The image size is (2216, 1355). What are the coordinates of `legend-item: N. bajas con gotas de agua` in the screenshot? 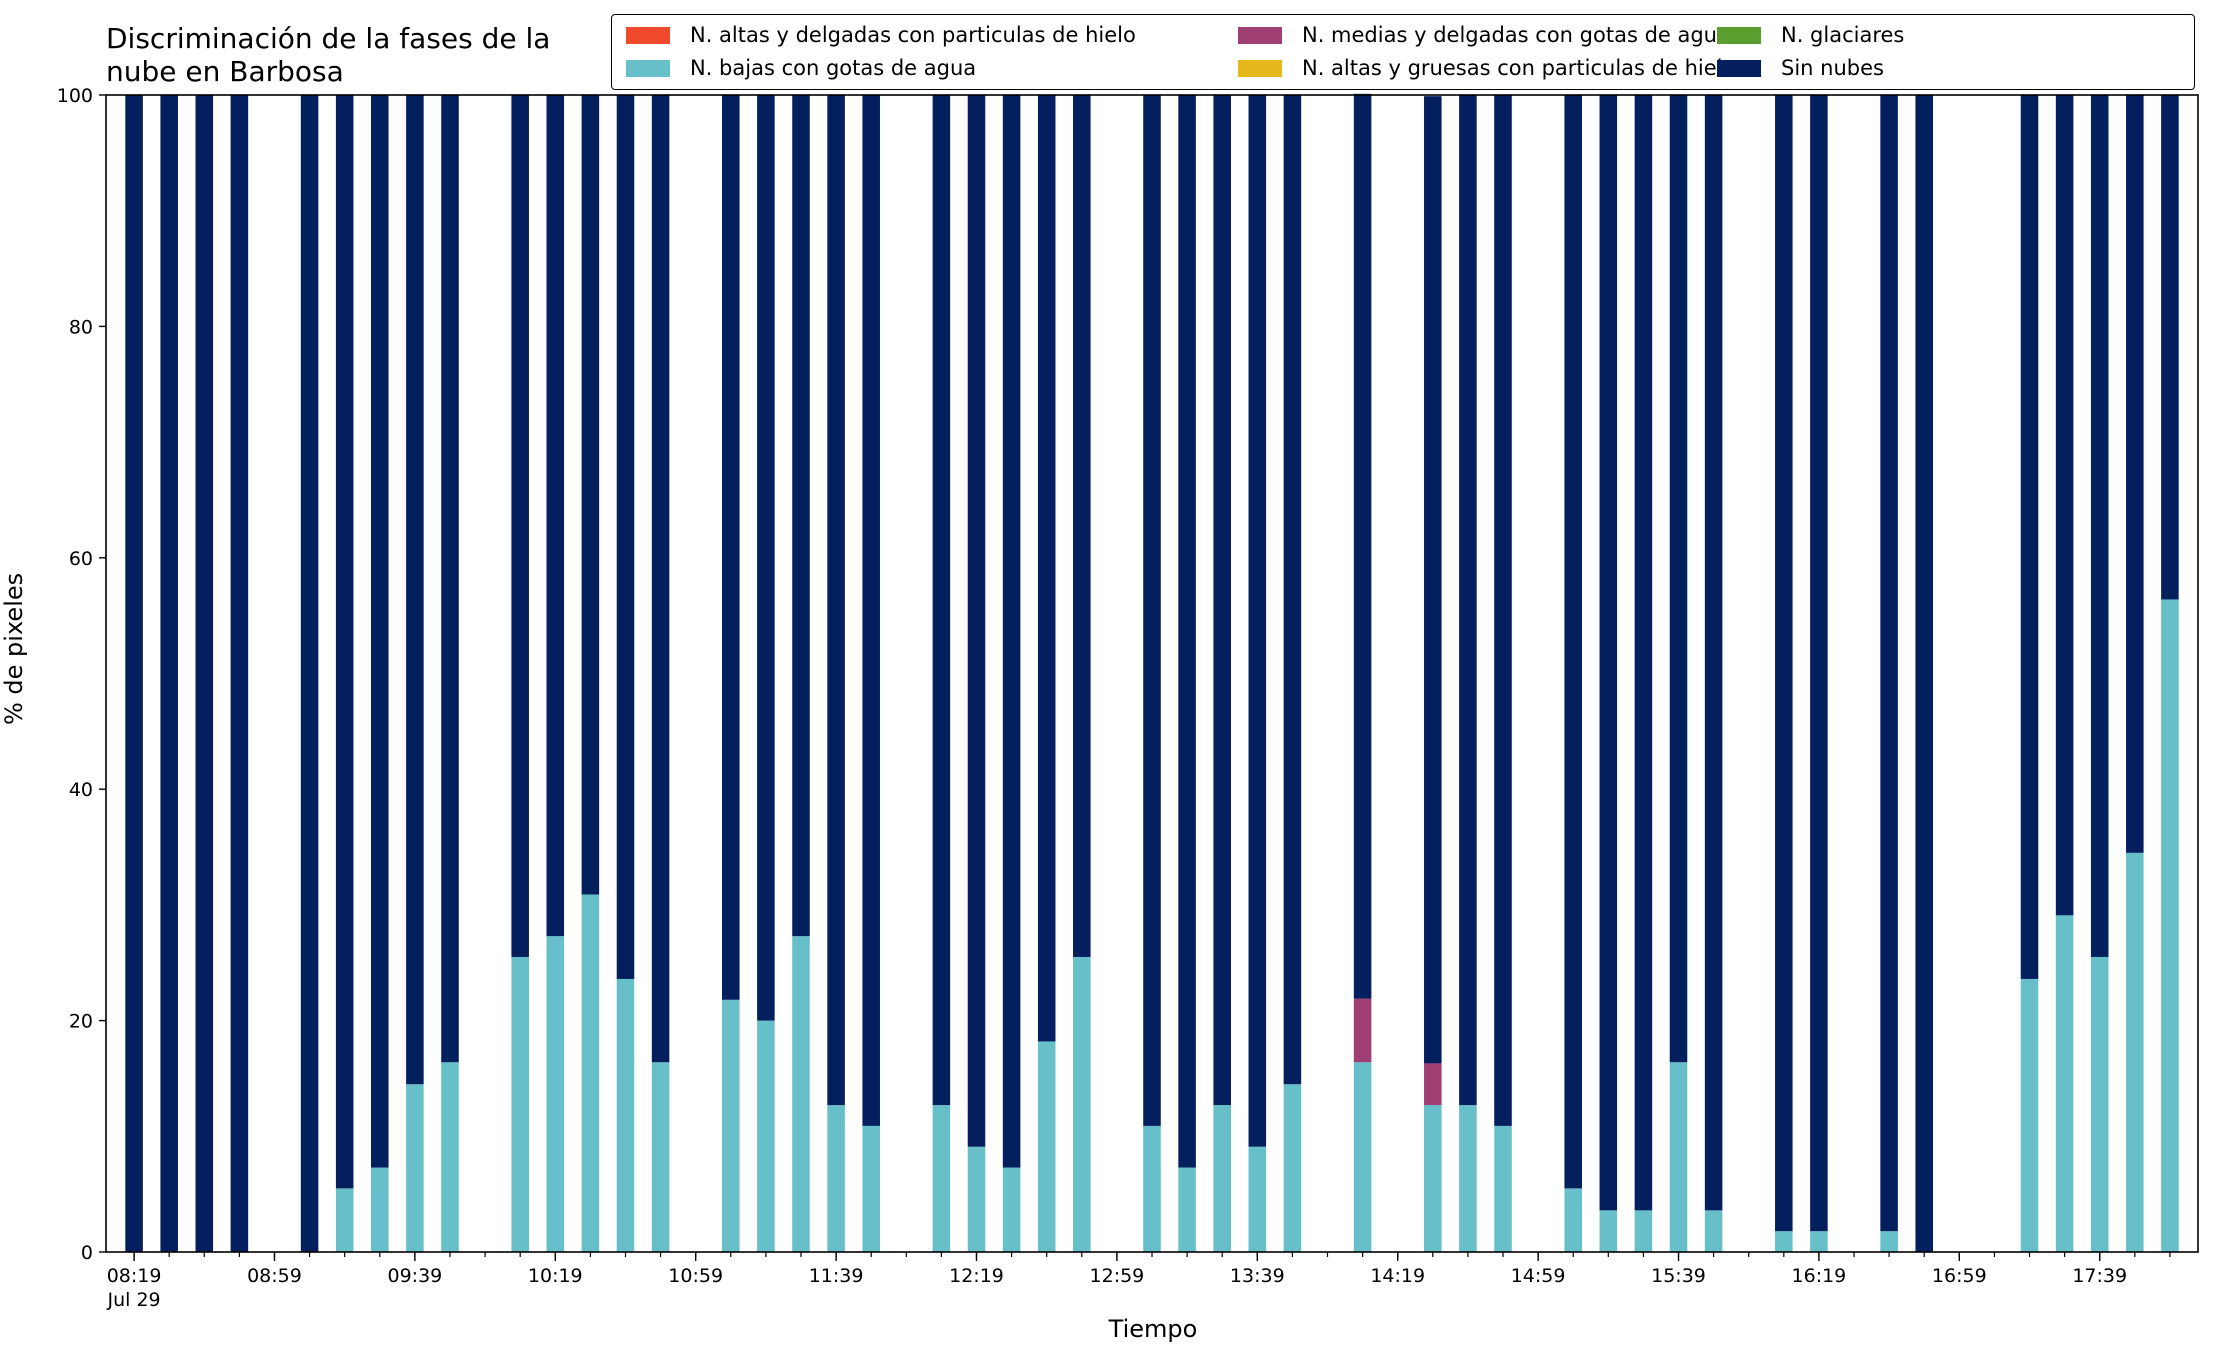 It's located at (801, 68).